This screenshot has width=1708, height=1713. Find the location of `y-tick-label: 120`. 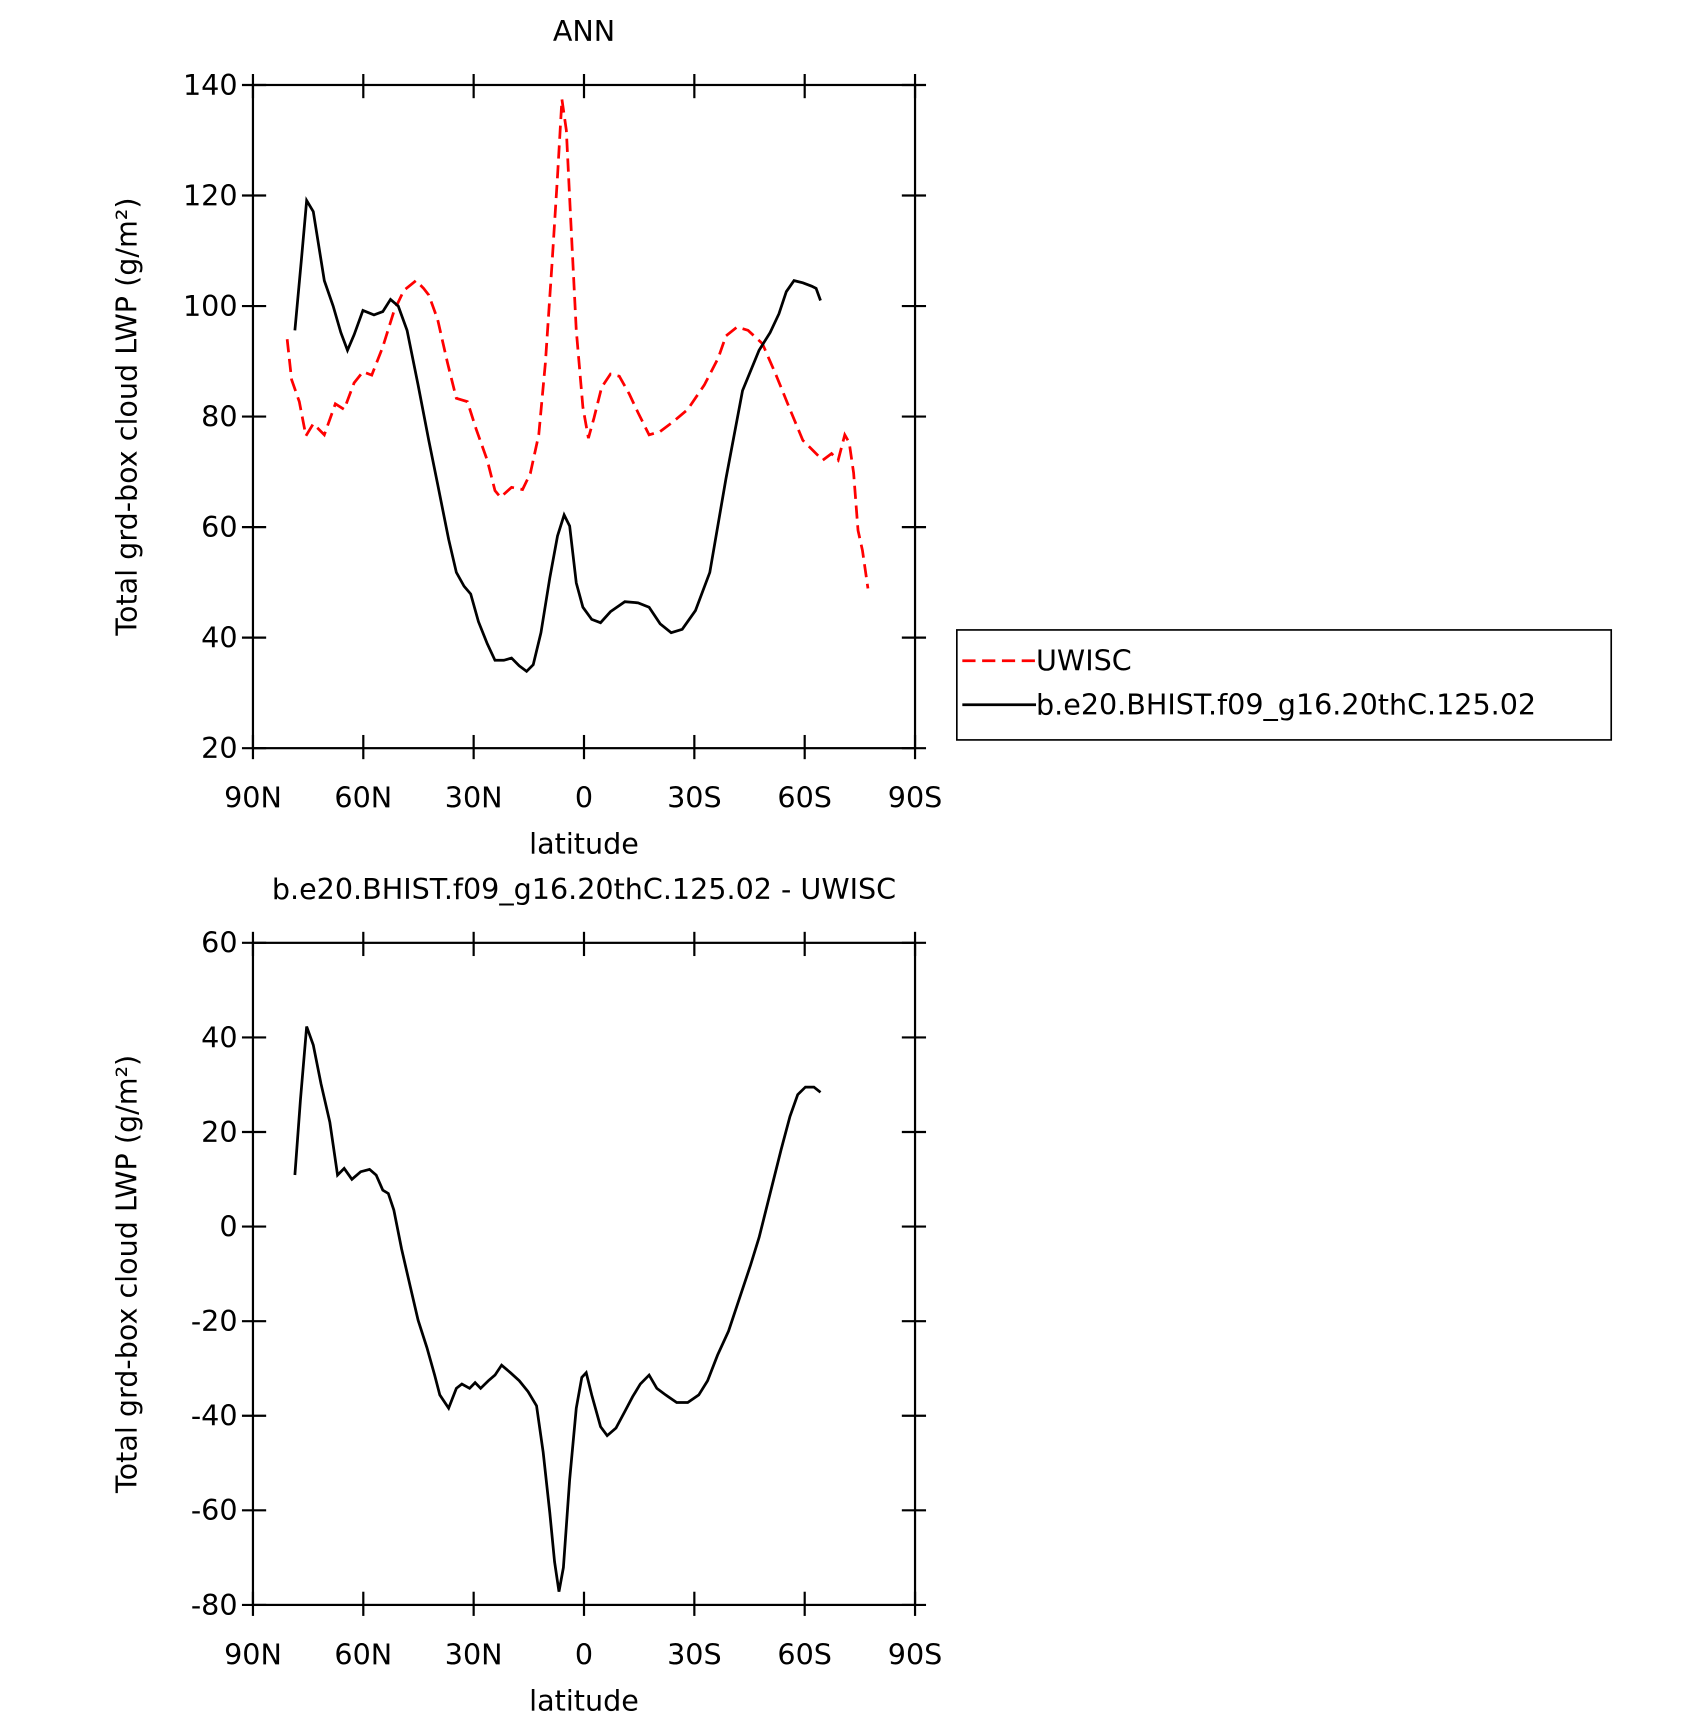

y-tick-label: 120 is located at coordinates (210, 195).